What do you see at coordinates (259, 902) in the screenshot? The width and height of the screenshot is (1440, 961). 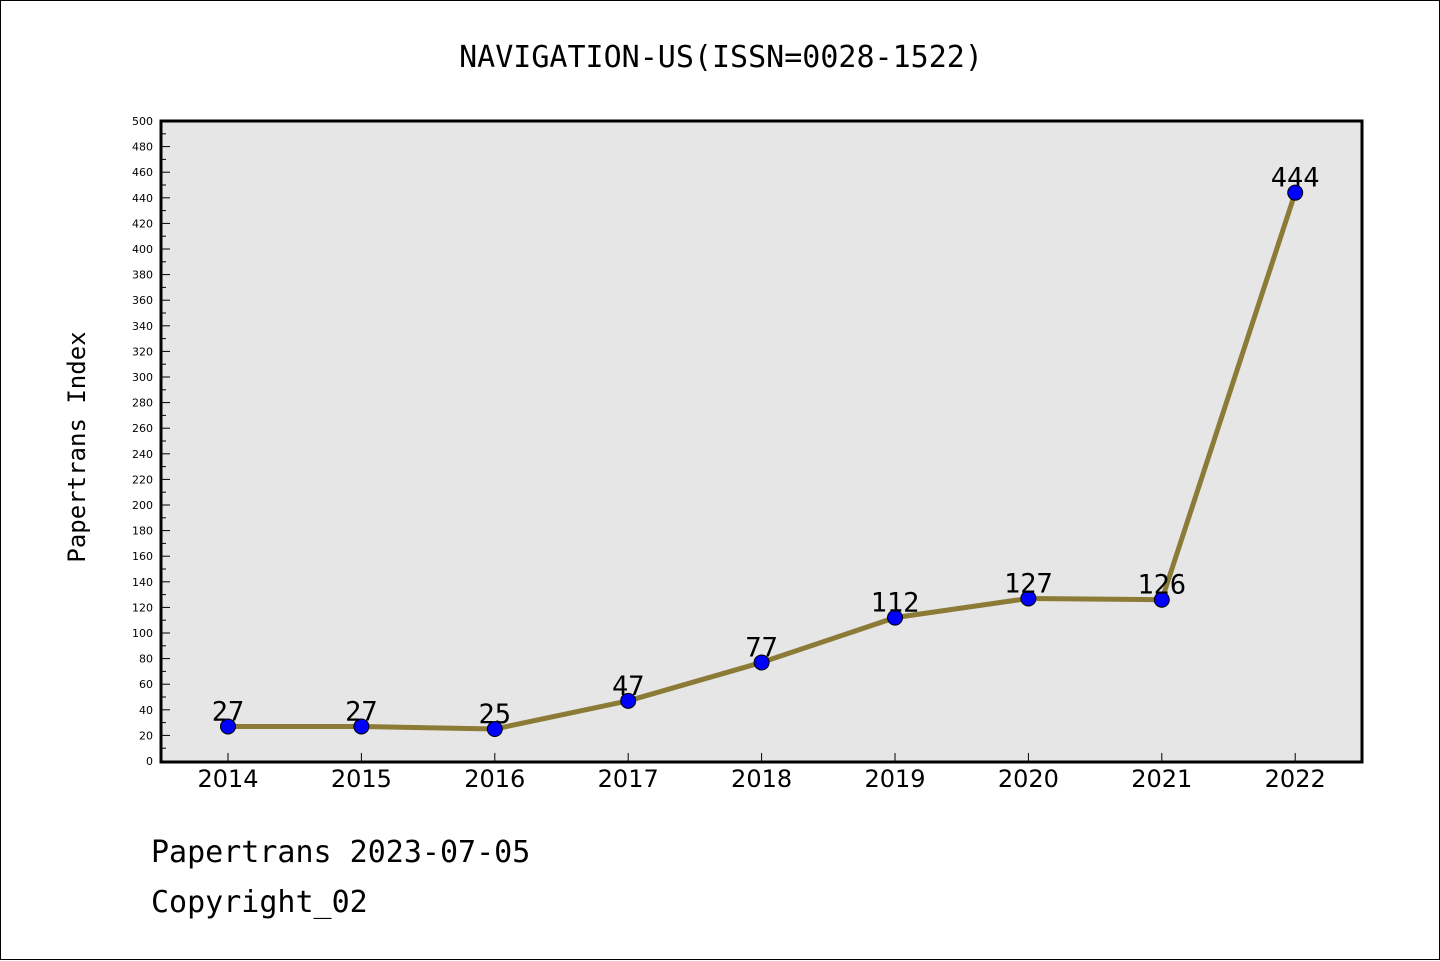 I see `footer-copyright: Copyright_02` at bounding box center [259, 902].